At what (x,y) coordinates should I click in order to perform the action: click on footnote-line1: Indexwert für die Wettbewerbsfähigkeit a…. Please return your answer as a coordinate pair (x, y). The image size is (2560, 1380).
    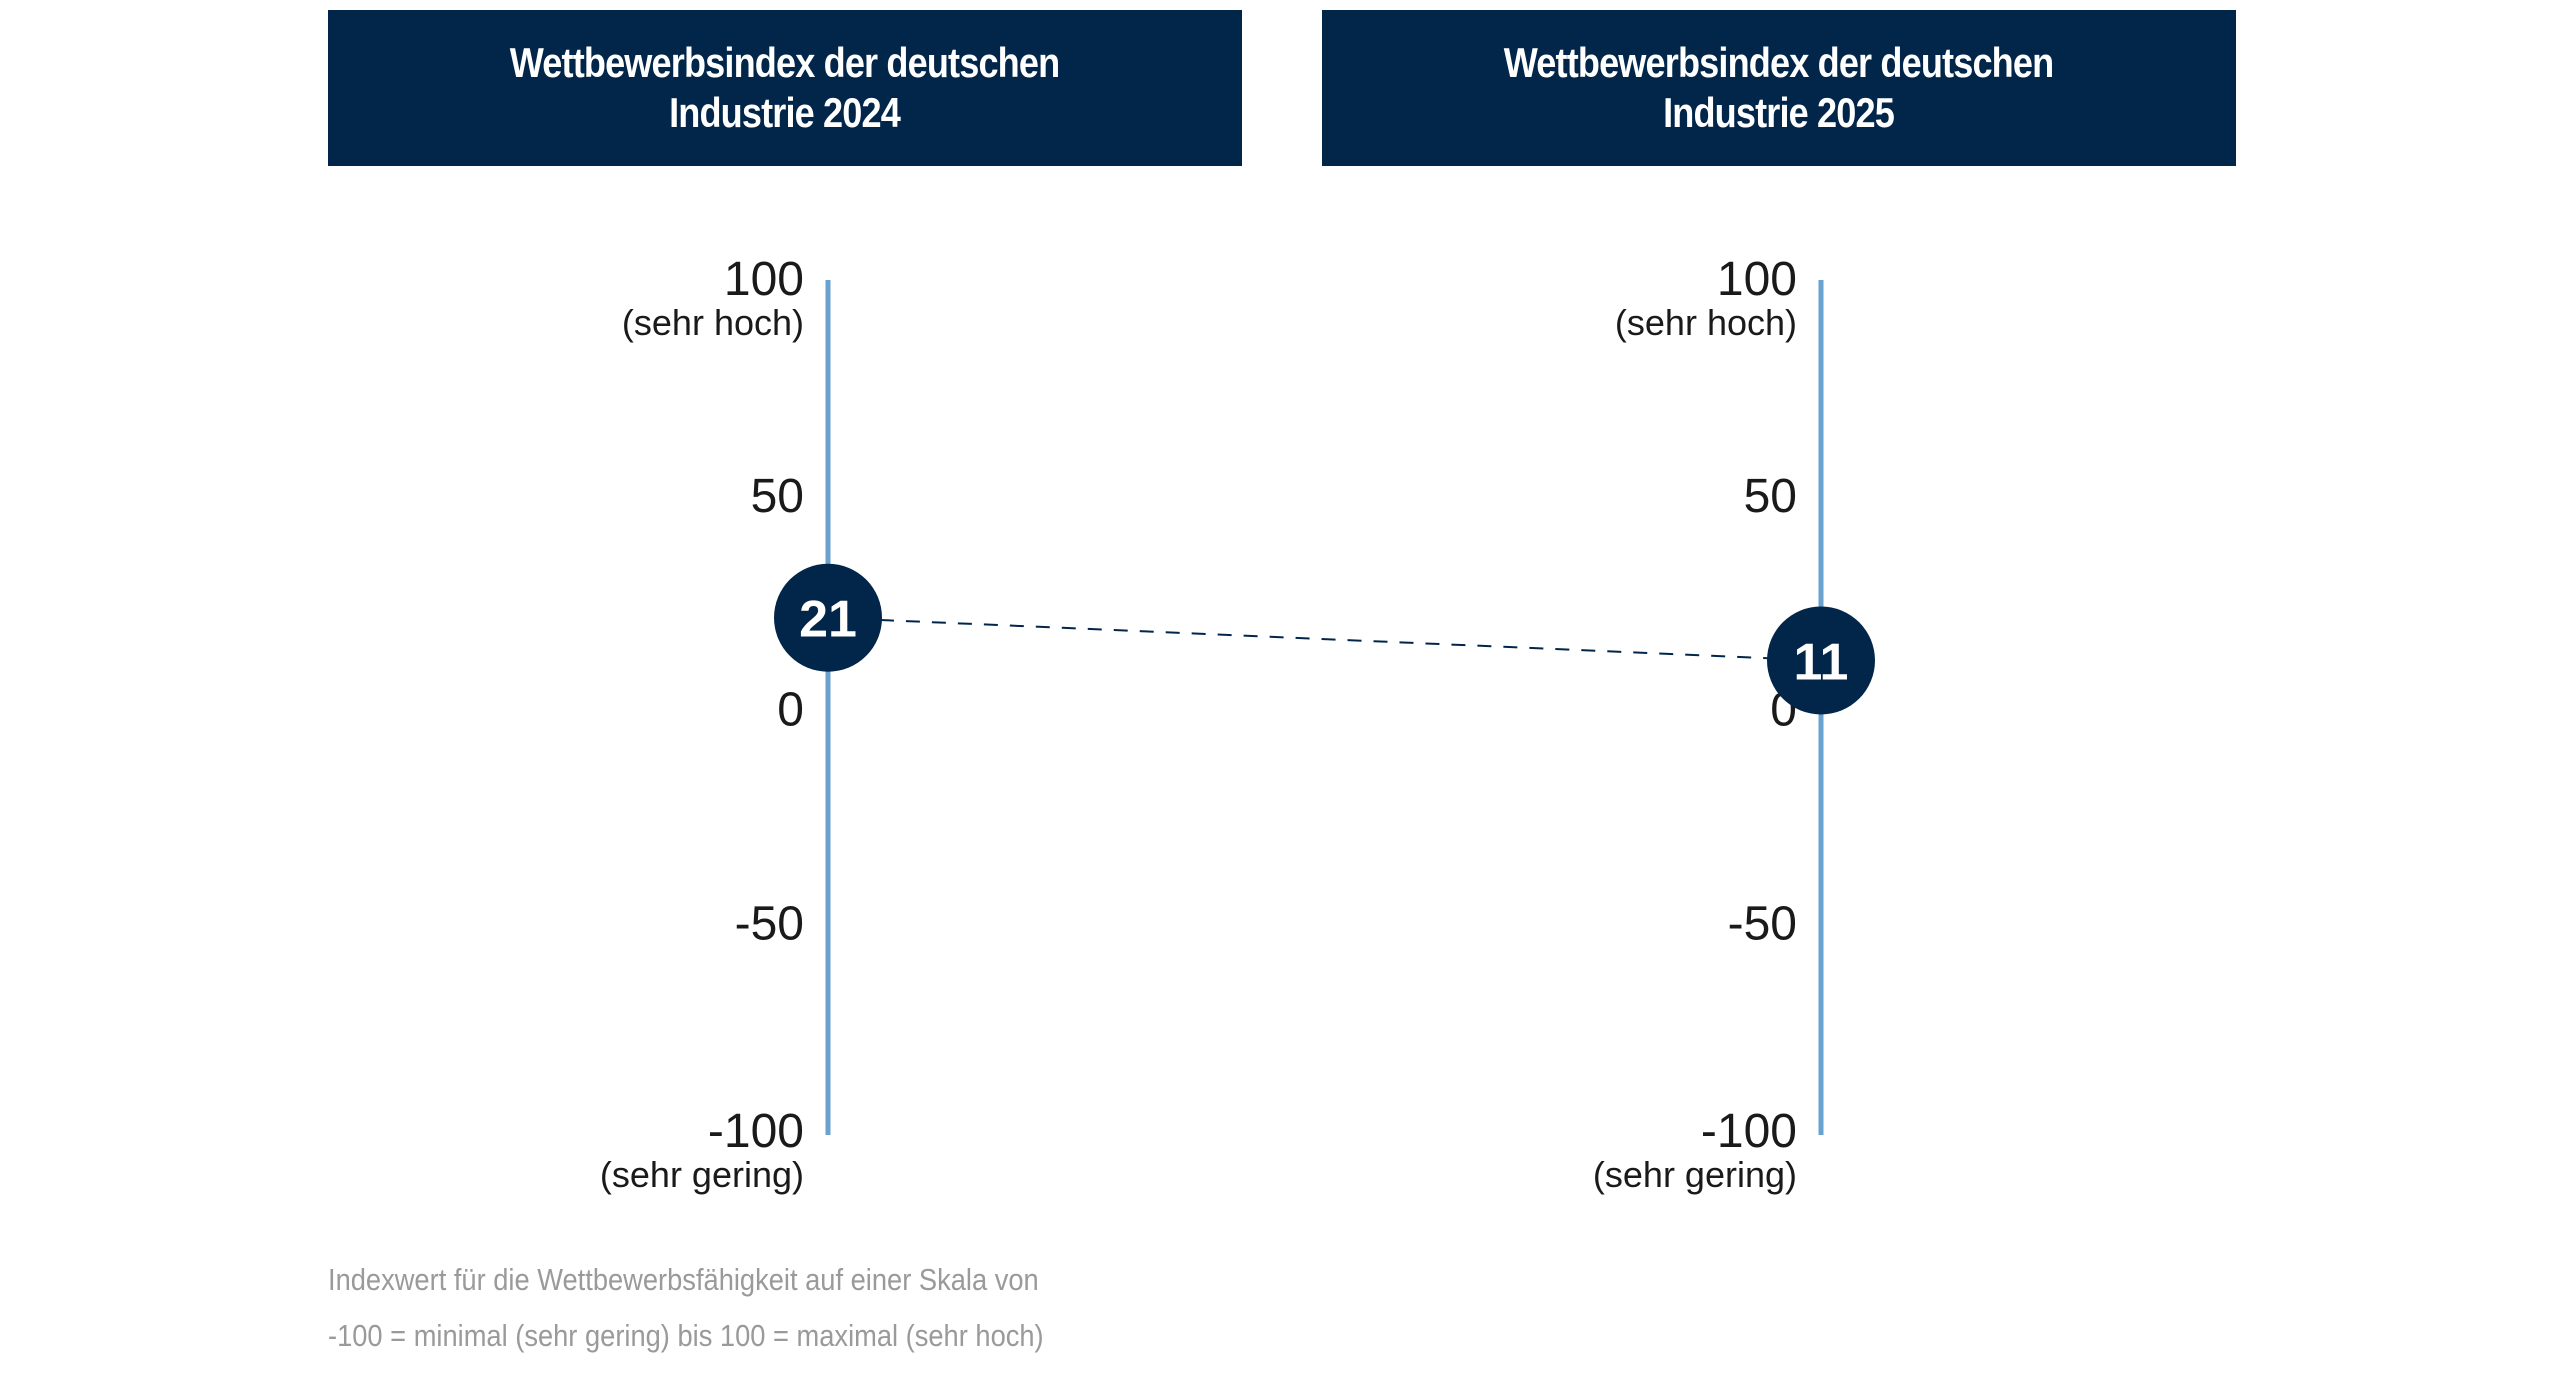
    Looking at the image, I should click on (683, 1279).